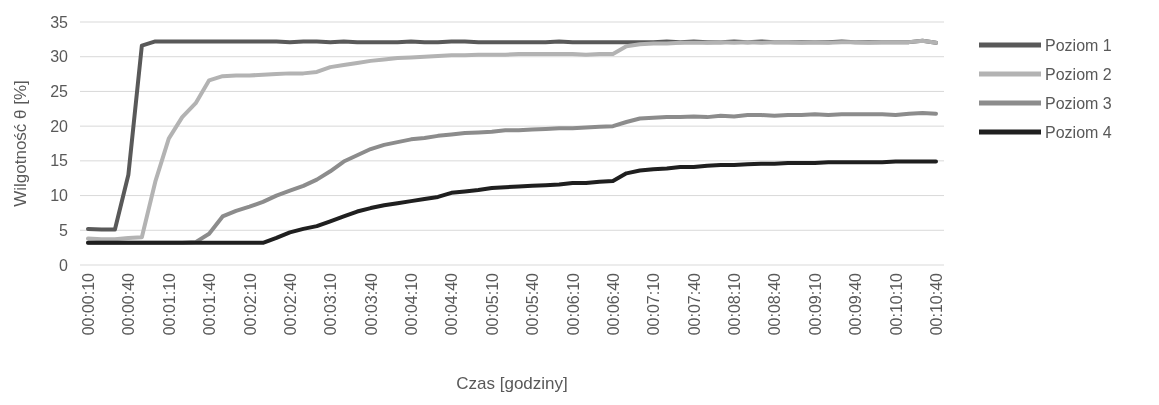  Describe the element at coordinates (775, 304) in the screenshot. I see `x-tick-label: 00:08:40` at that location.